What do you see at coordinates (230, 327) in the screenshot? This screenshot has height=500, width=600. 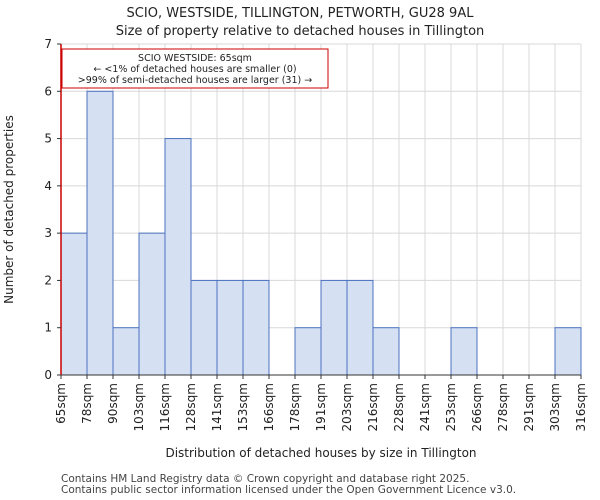 I see `bar-141sqm` at bounding box center [230, 327].